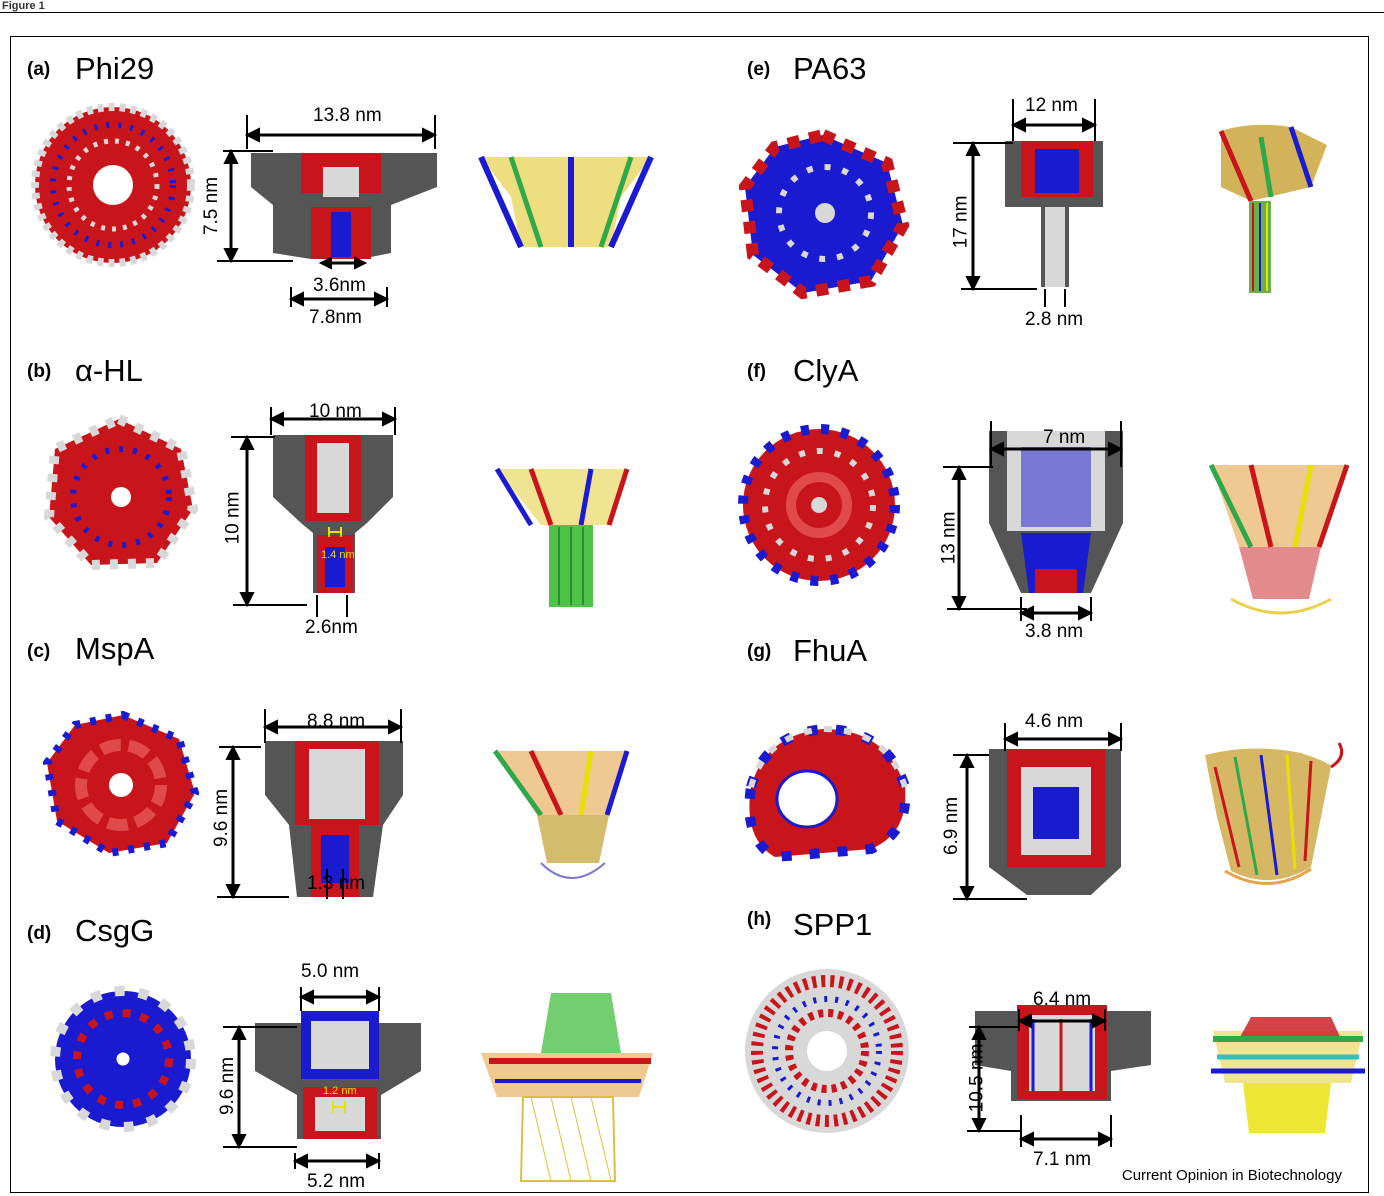 This screenshot has height=1196, width=1384. Describe the element at coordinates (566, 202) in the screenshot. I see `phi29-ribbon` at that location.